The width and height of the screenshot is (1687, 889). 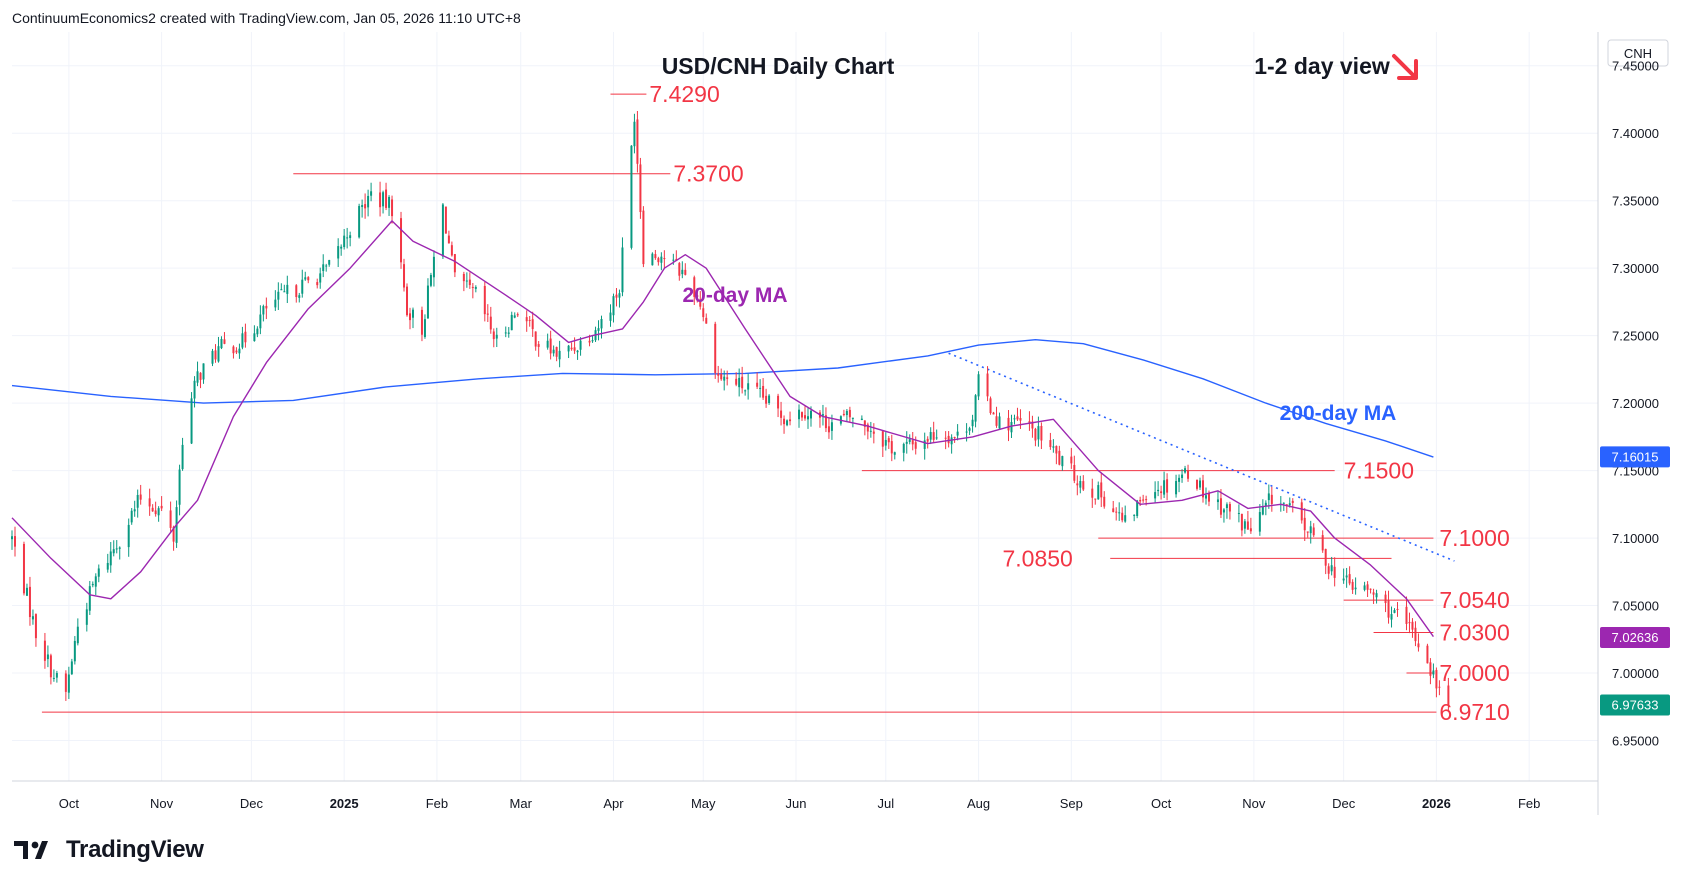 What do you see at coordinates (1474, 633) in the screenshot?
I see `level-label-7.0300: 7.0300` at bounding box center [1474, 633].